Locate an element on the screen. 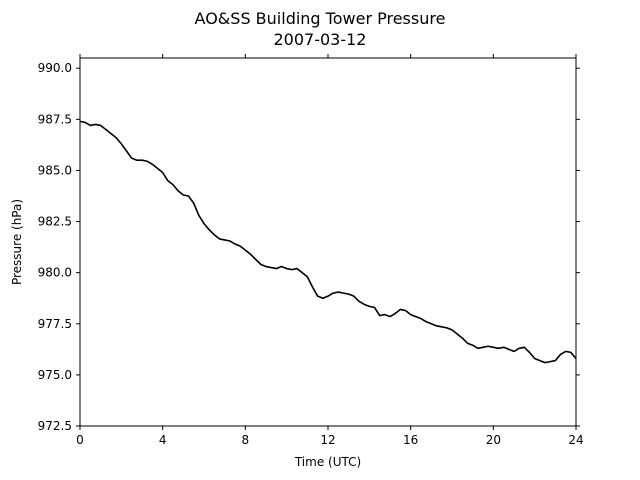  y-tick-label: 987.5 is located at coordinates (55, 119).